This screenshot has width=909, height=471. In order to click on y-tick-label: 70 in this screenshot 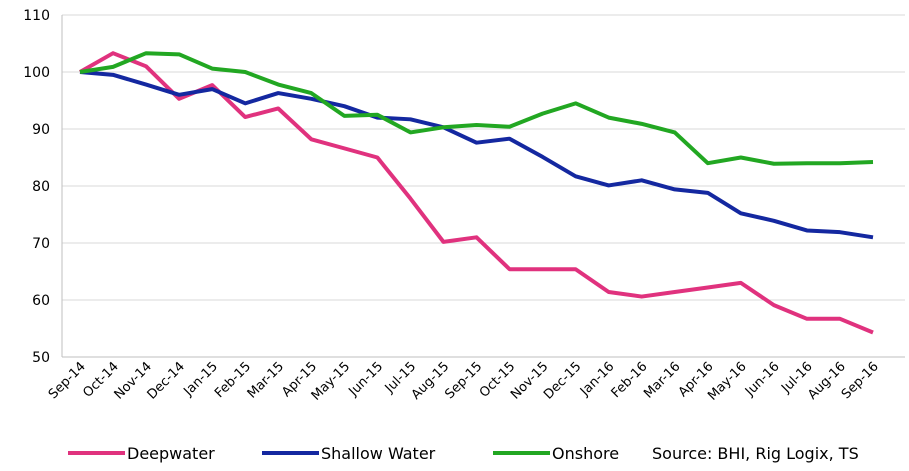, I will do `click(41, 244)`.